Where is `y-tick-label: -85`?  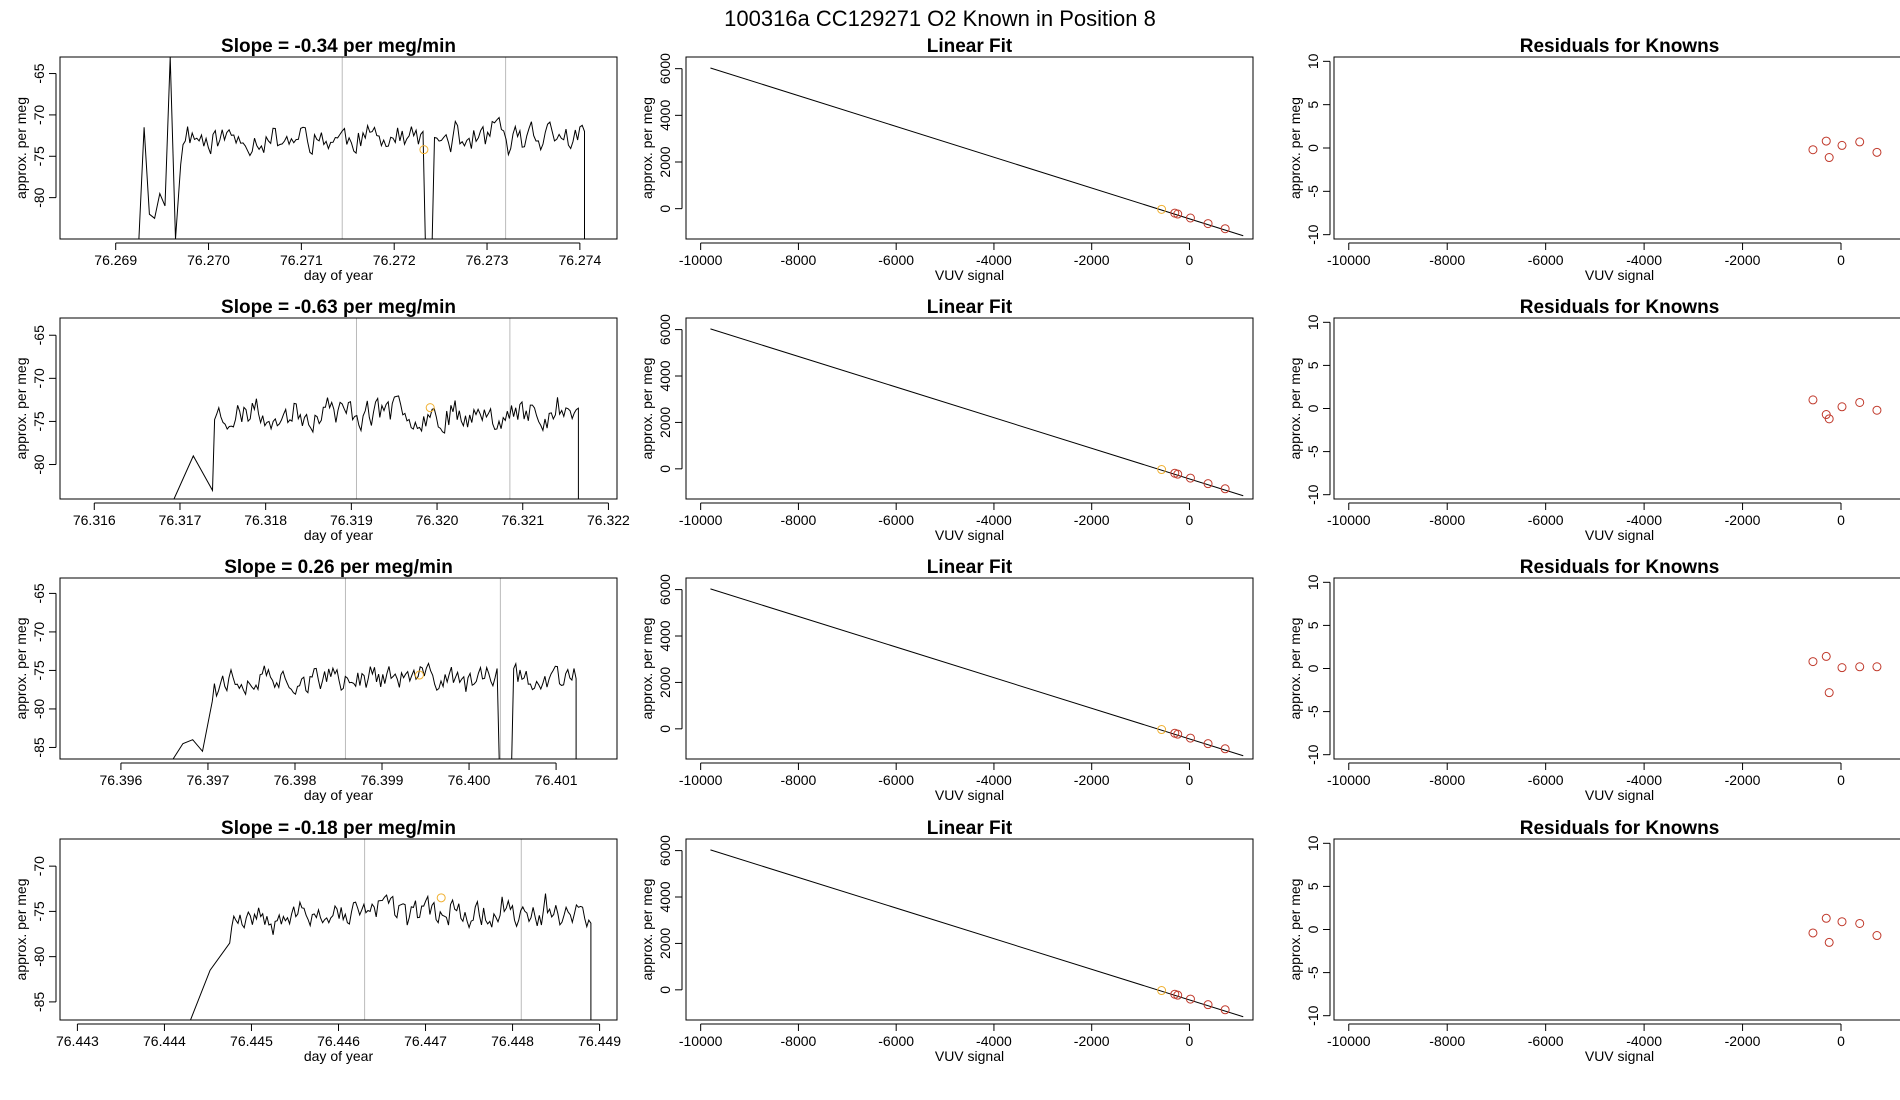
y-tick-label: -85 is located at coordinates (39, 747).